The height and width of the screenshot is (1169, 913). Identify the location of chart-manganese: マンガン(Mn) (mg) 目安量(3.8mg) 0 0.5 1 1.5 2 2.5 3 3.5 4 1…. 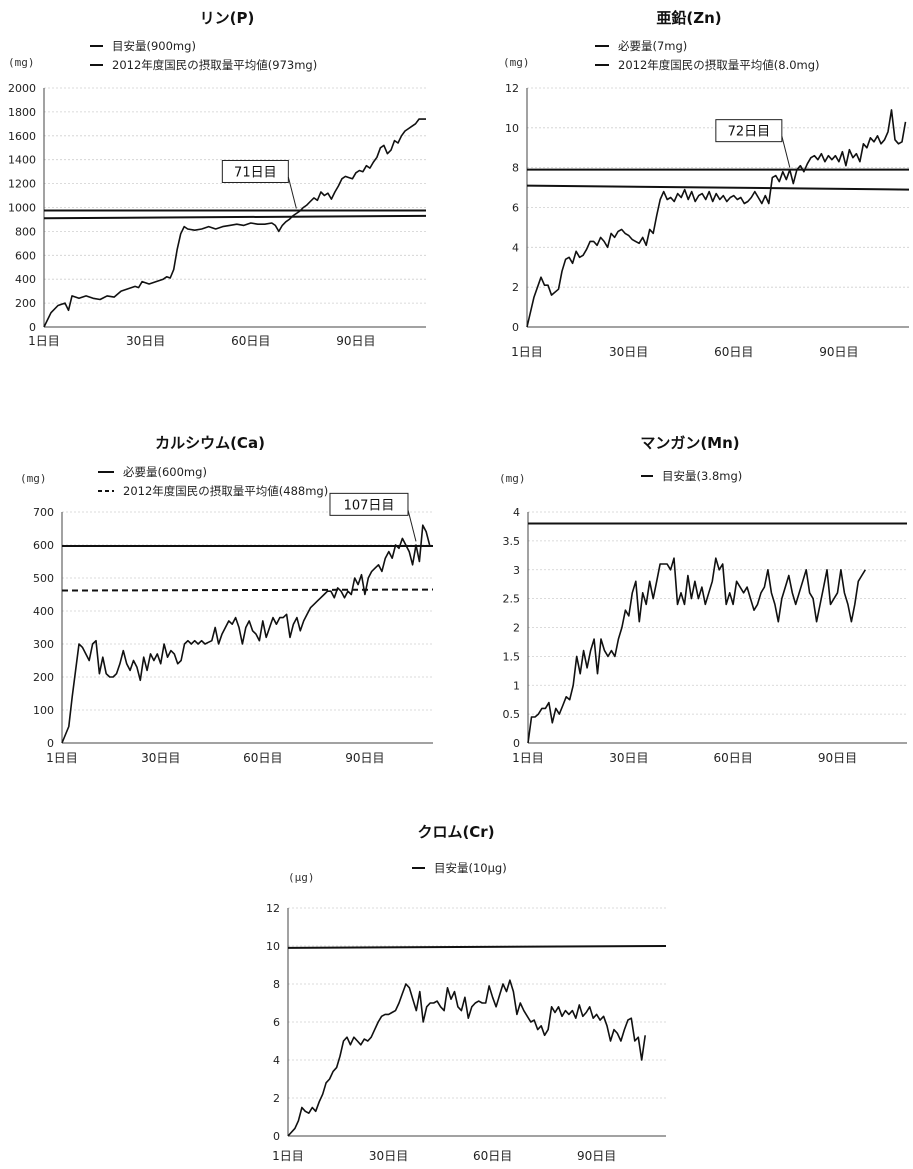
(703, 599).